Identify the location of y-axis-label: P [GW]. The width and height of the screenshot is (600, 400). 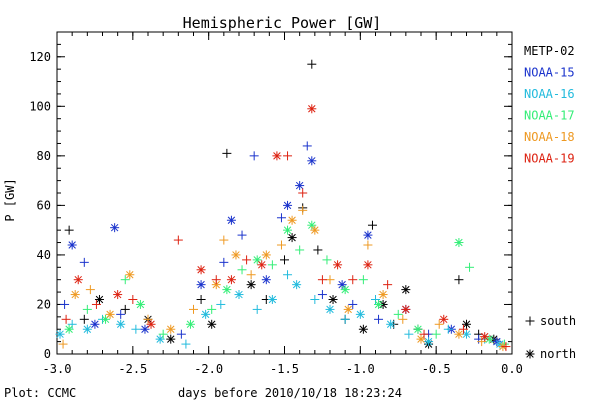
(10, 199).